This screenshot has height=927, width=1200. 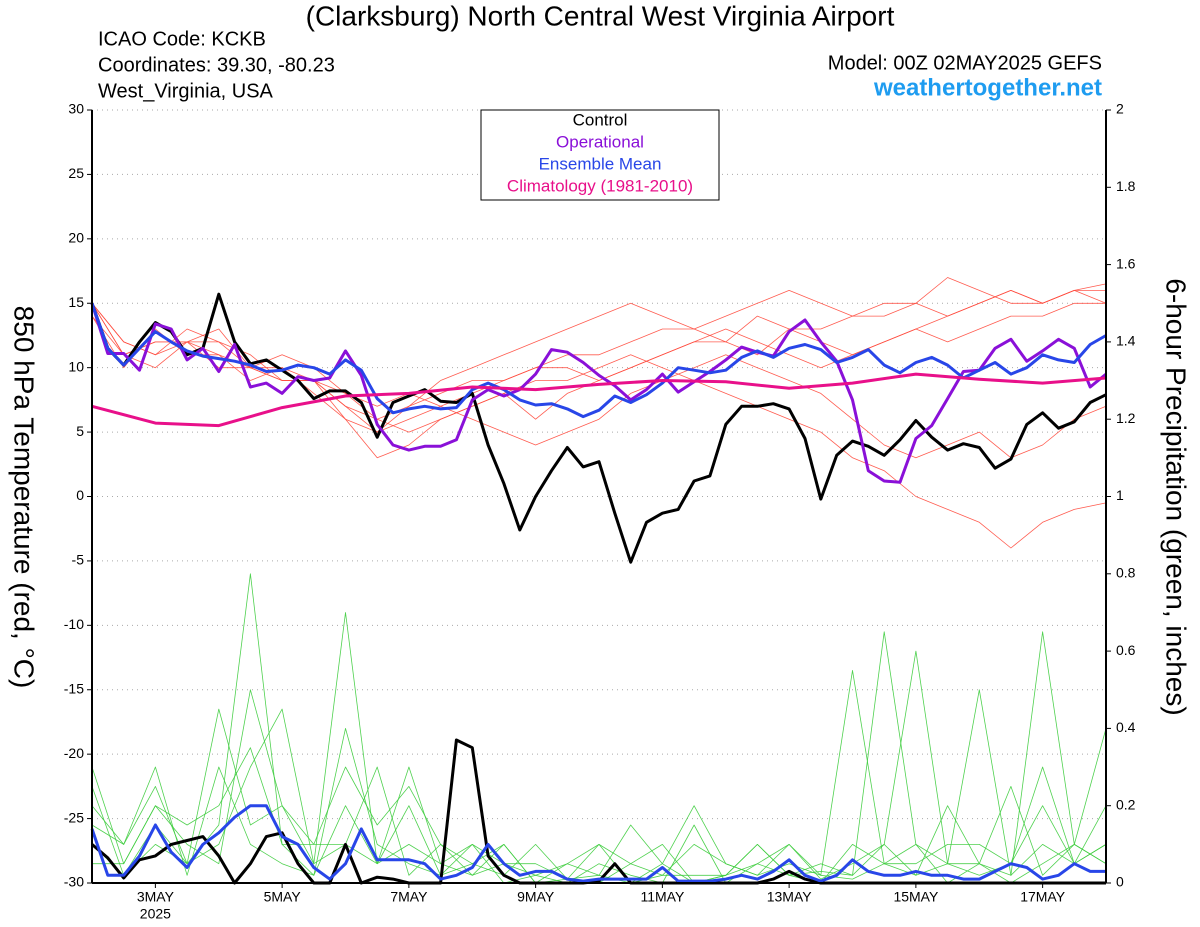 I want to click on y-tick-label: 0, so click(x=80, y=495).